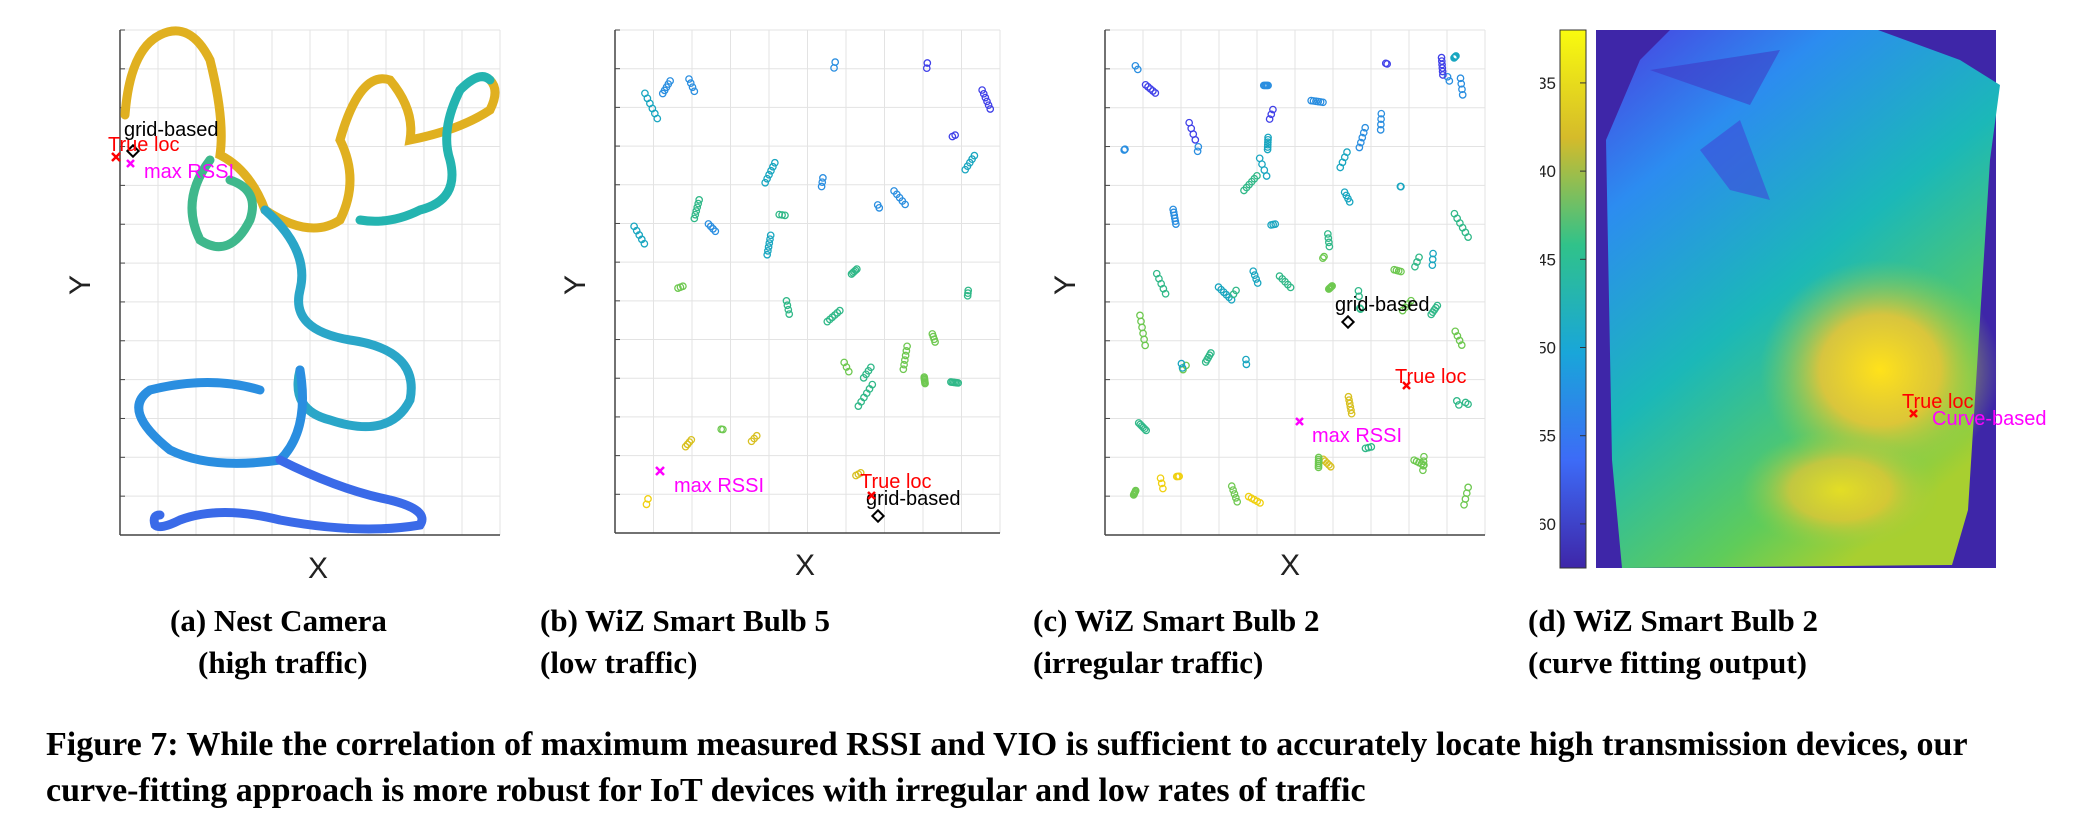 This screenshot has height=840, width=2086. What do you see at coordinates (1295, 282) in the screenshot?
I see `grid-c` at bounding box center [1295, 282].